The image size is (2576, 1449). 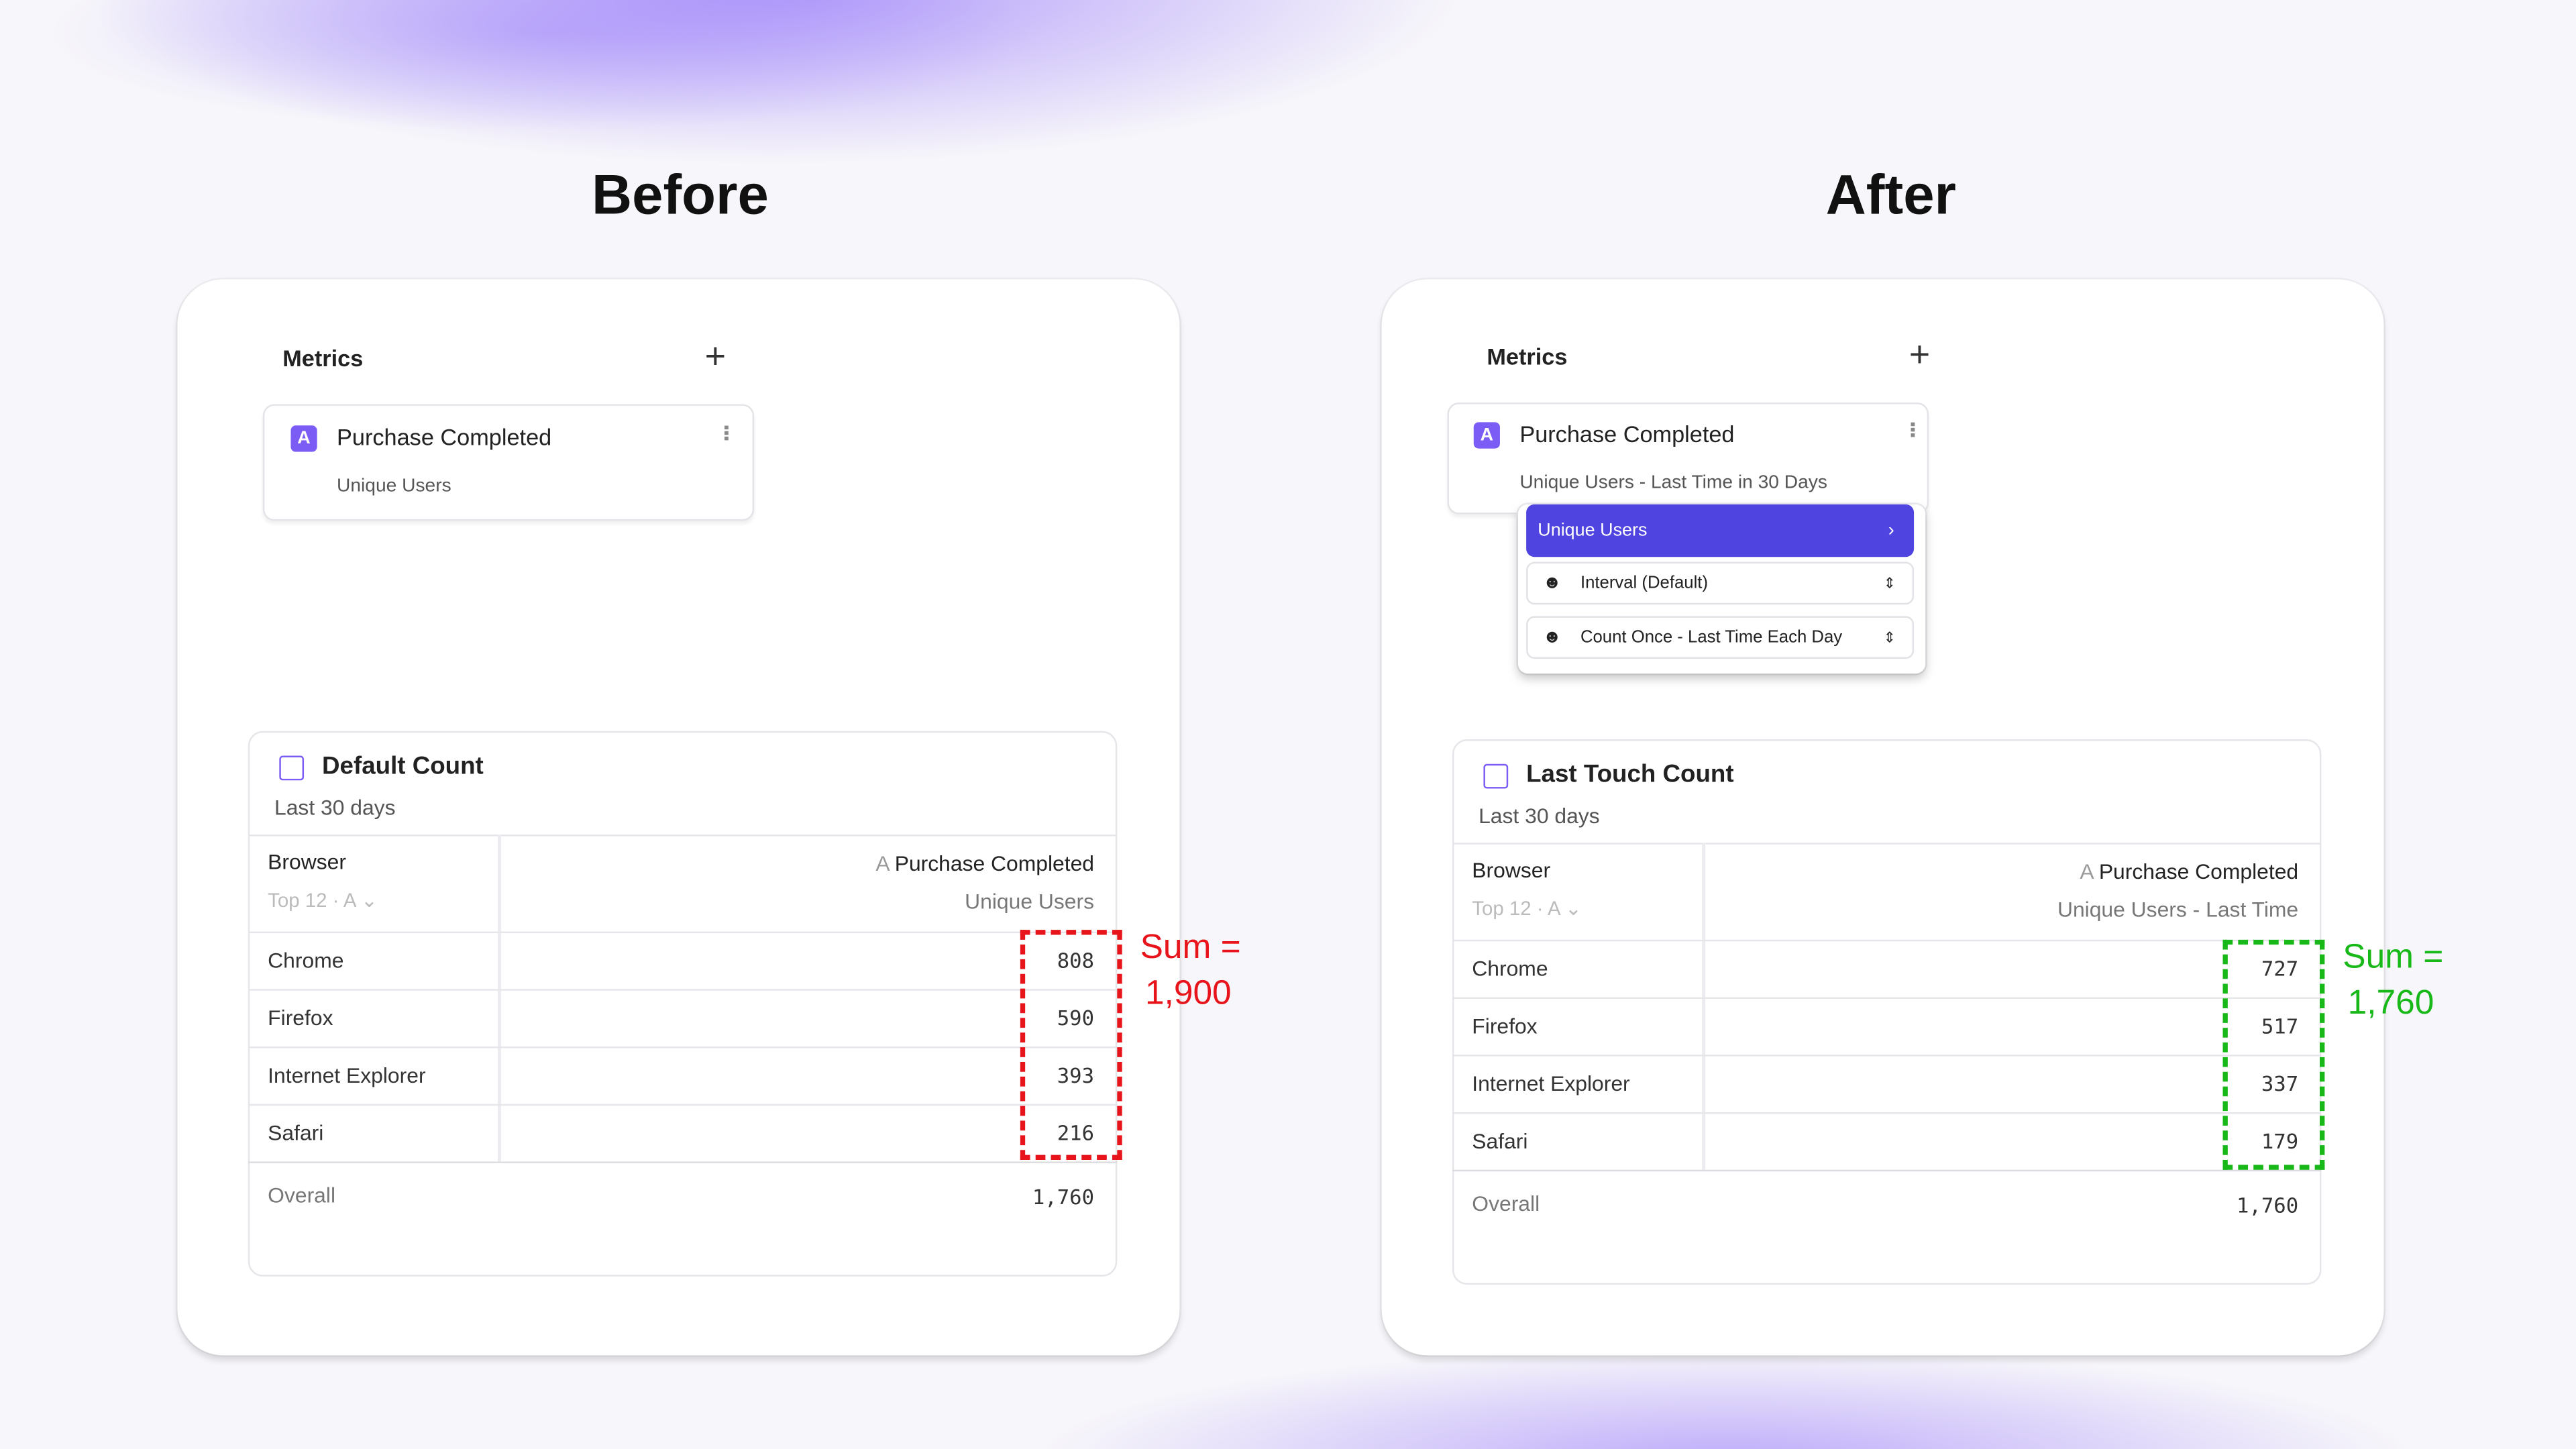 I want to click on row-value: 727, so click(x=2280, y=968).